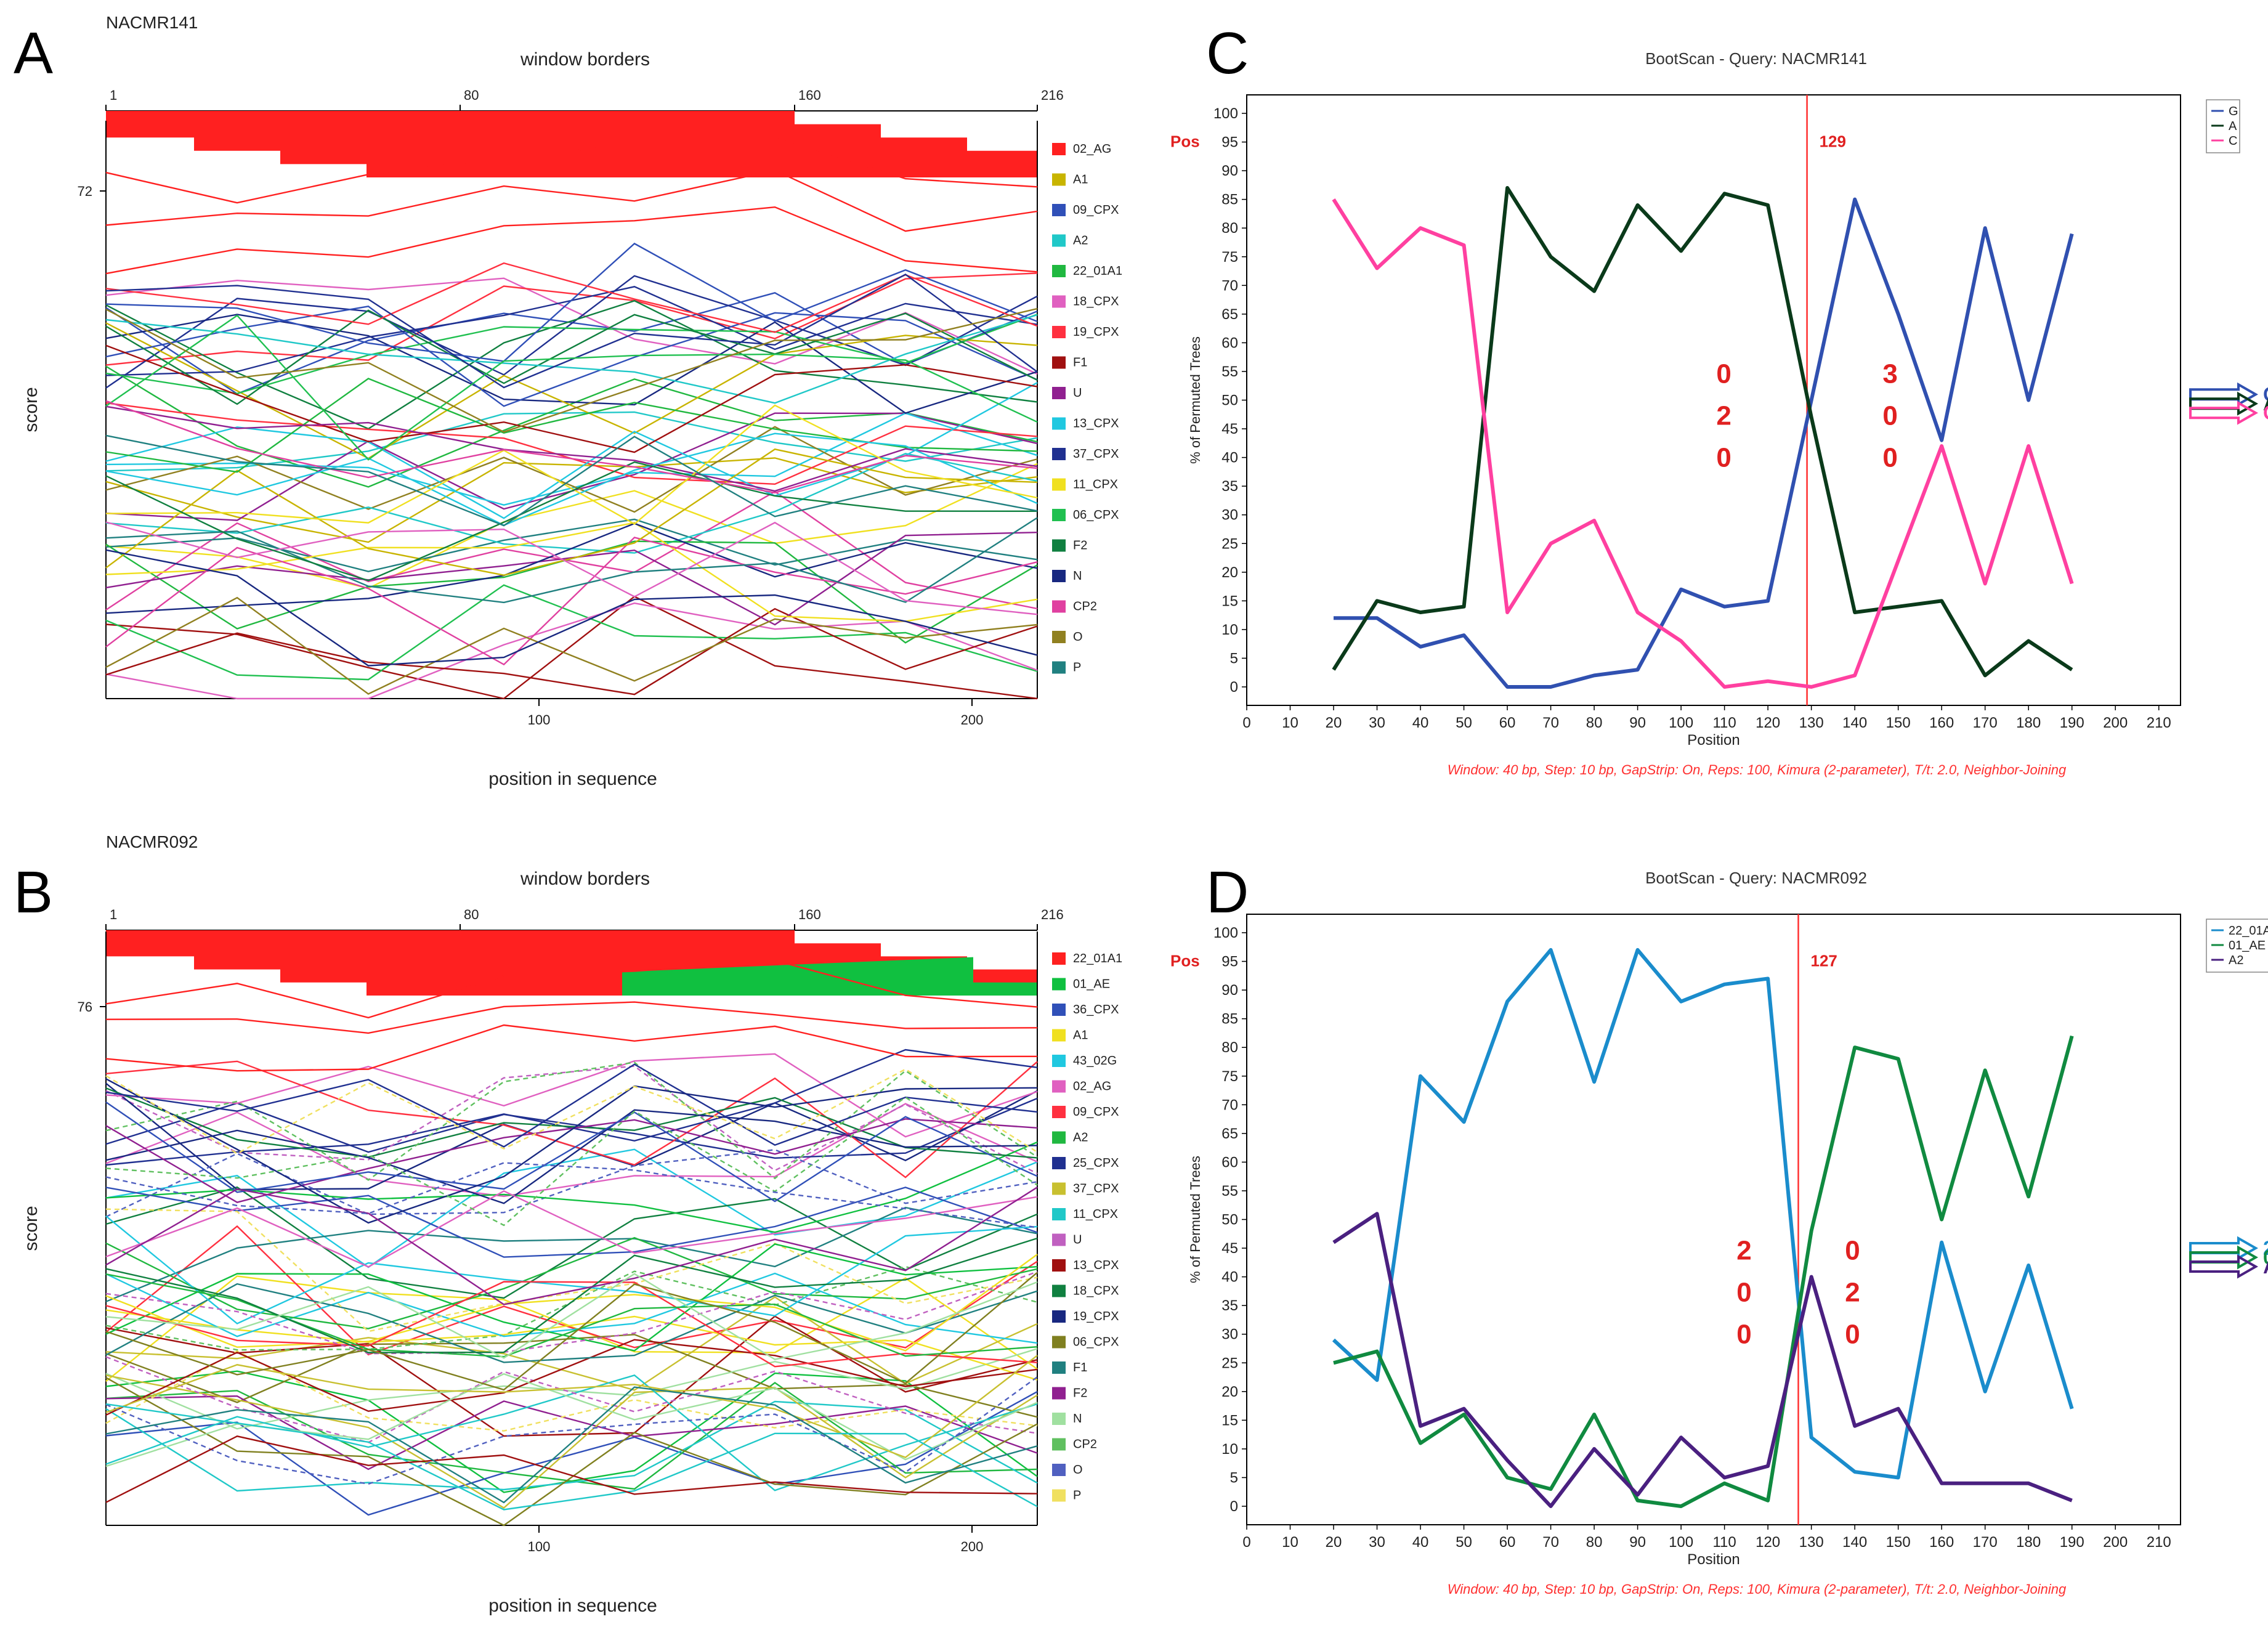  I want to click on similarity-lines, so click(572, 418).